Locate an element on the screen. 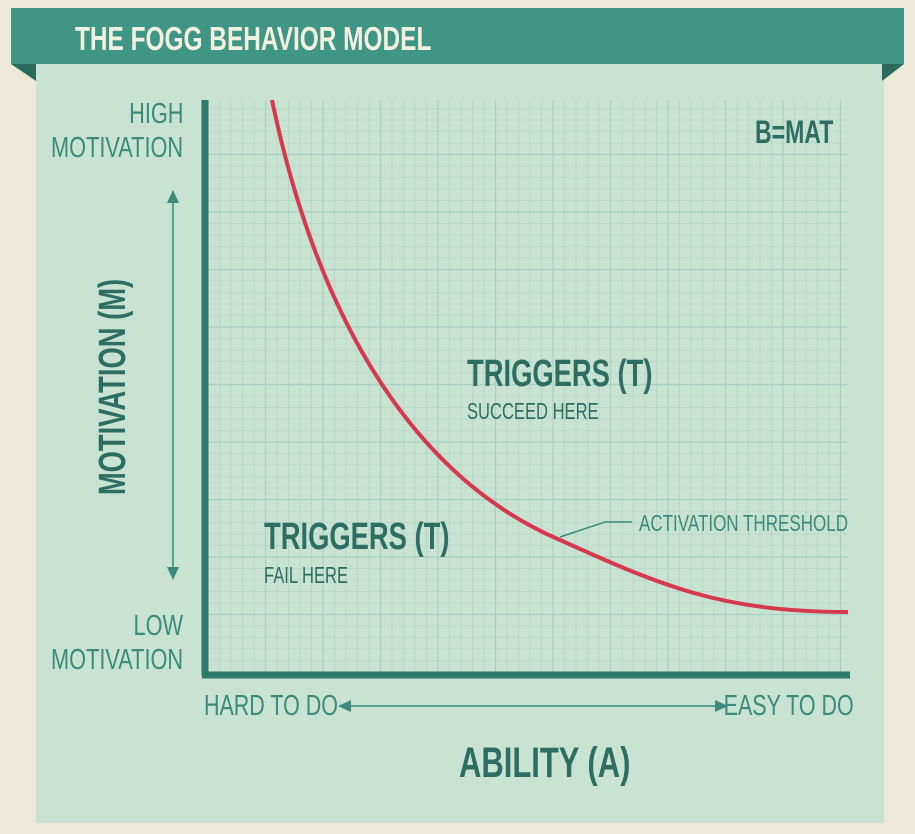 This screenshot has width=915, height=834. x-axis-title: ABILITY (A) is located at coordinates (545, 763).